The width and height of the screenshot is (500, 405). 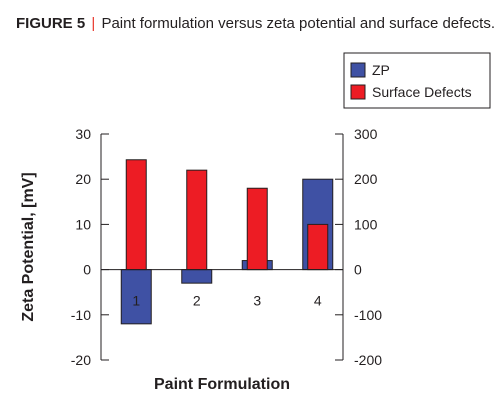 What do you see at coordinates (83, 134) in the screenshot?
I see `left-tick-label: 30` at bounding box center [83, 134].